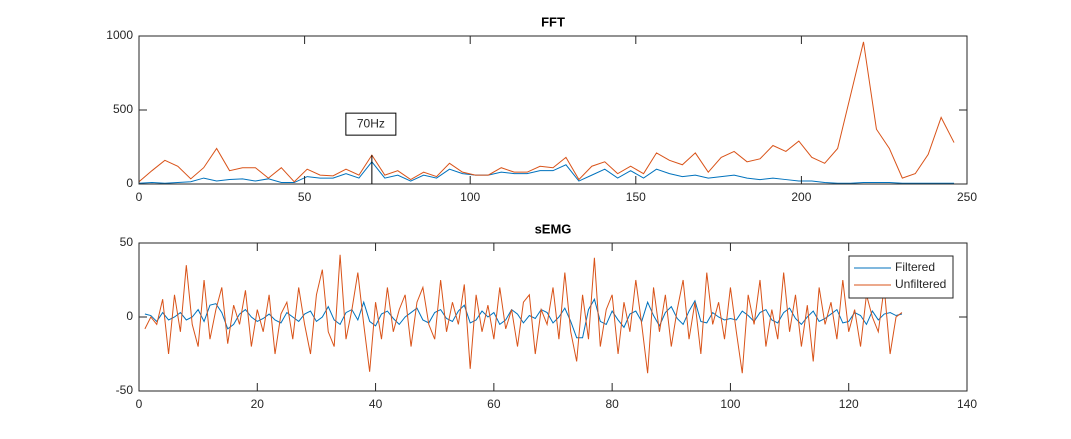 Image resolution: width=1071 pixels, height=439 pixels. What do you see at coordinates (849, 404) in the screenshot?
I see `x-tick-label: 120` at bounding box center [849, 404].